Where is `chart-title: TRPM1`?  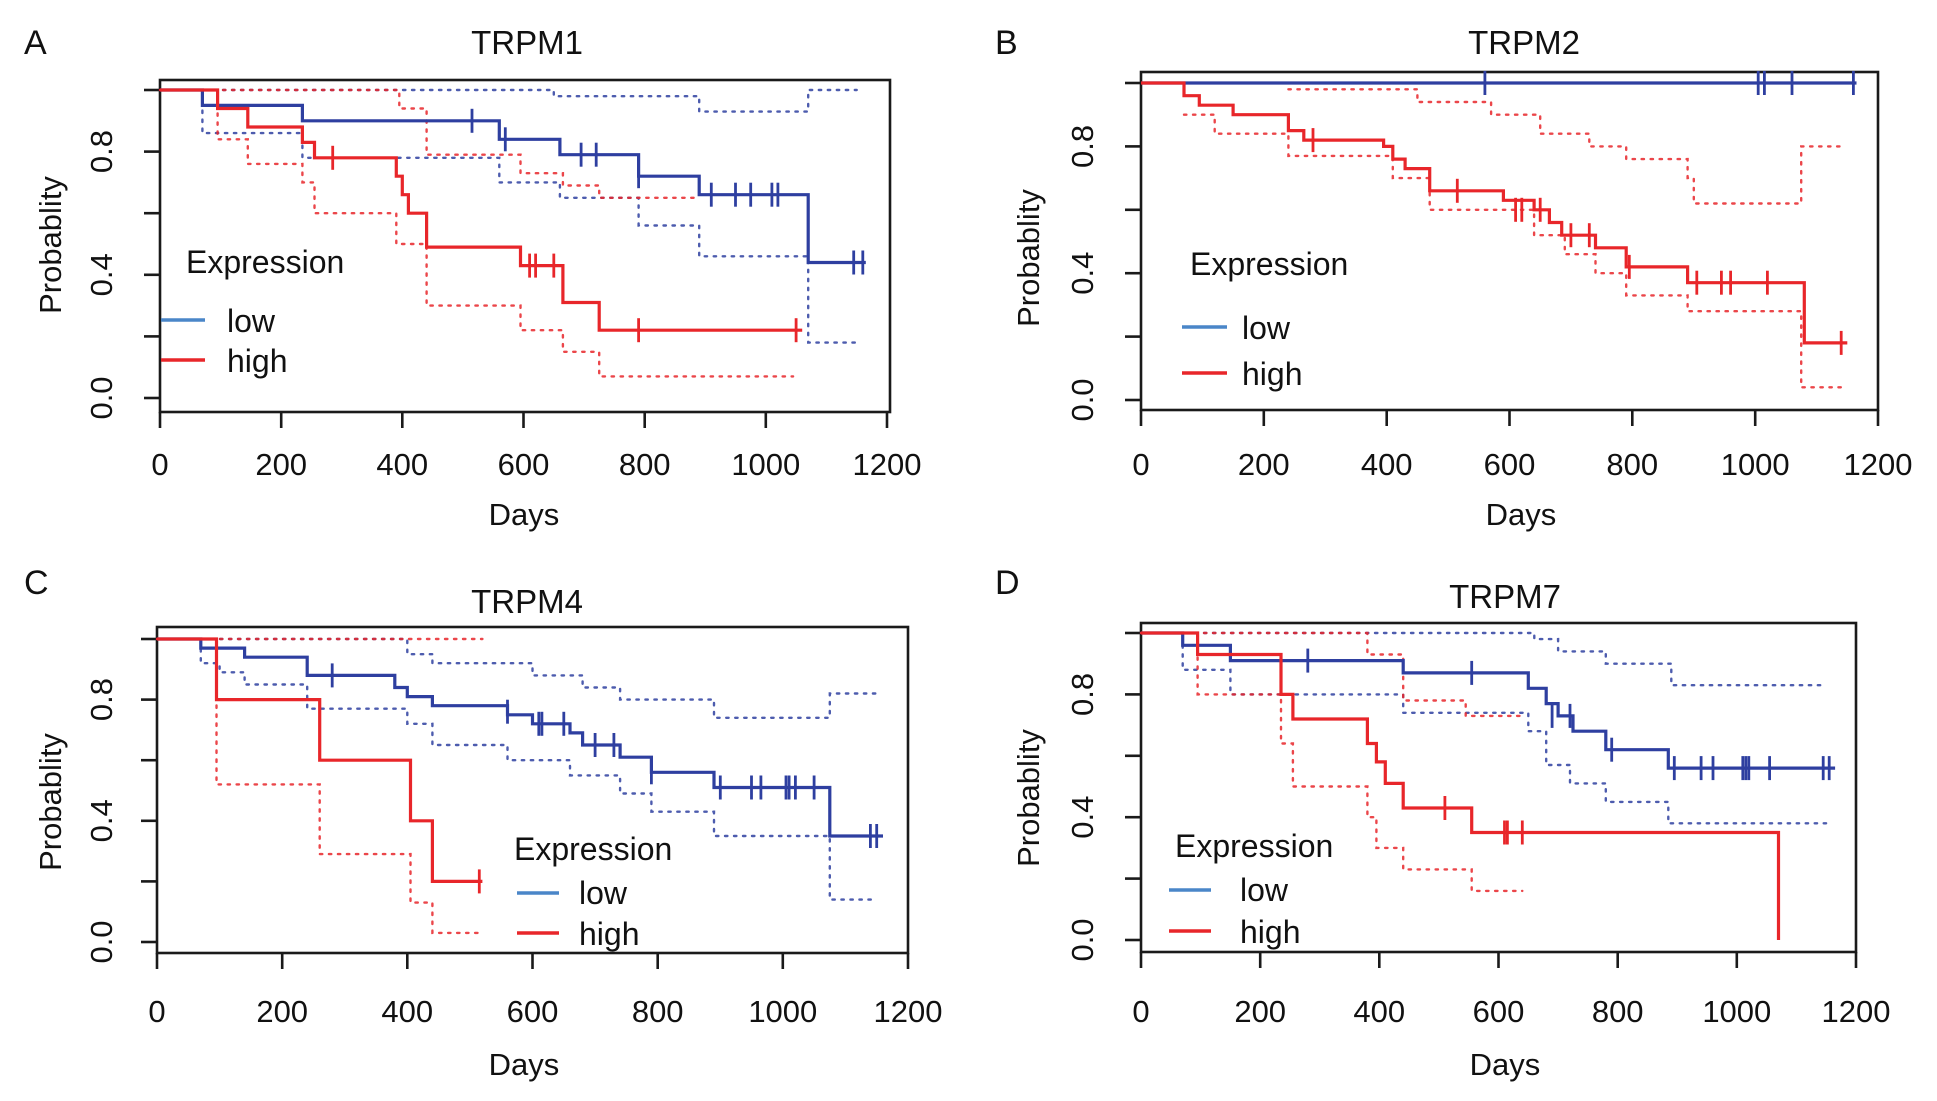 chart-title: TRPM1 is located at coordinates (527, 42).